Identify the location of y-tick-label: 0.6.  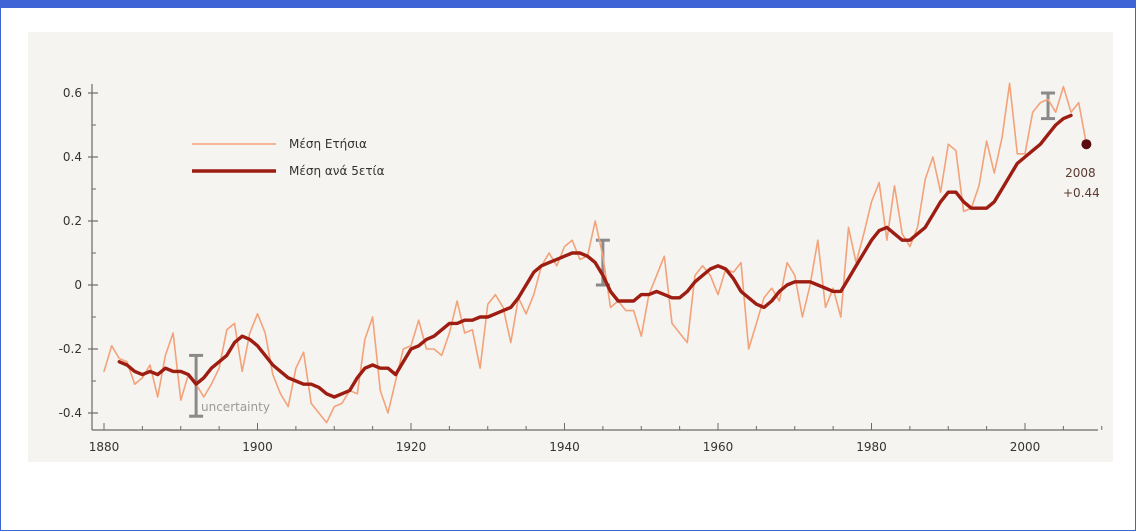
(72, 93).